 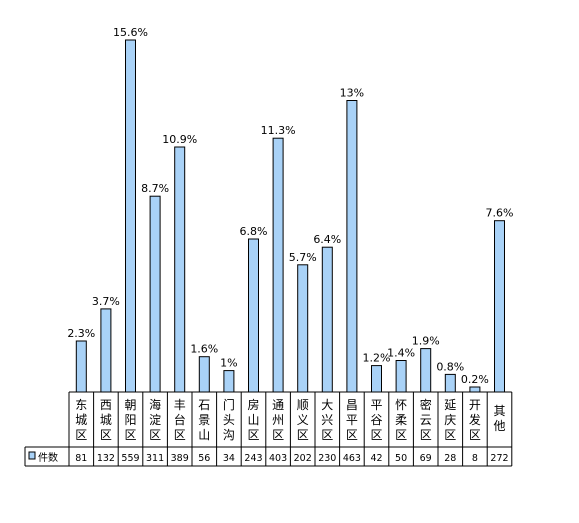 What do you see at coordinates (48, 457) in the screenshot?
I see `legend-label: 件数` at bounding box center [48, 457].